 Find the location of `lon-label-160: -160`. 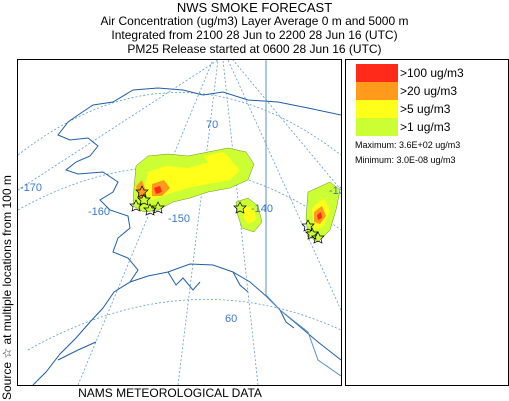

lon-label-160: -160 is located at coordinates (99, 212).